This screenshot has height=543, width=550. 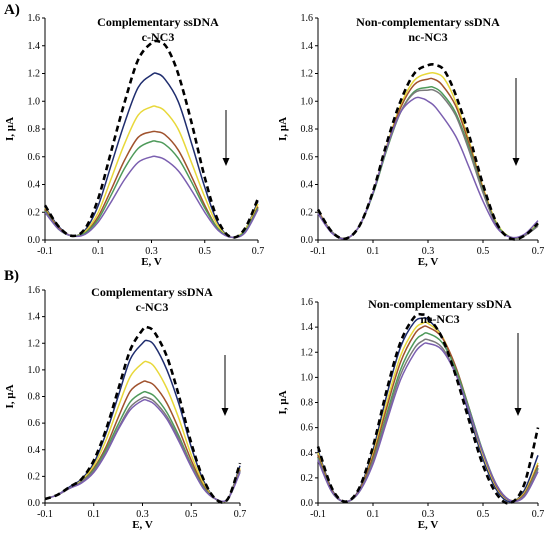 What do you see at coordinates (11, 276) in the screenshot?
I see `panel-label-b: B)` at bounding box center [11, 276].